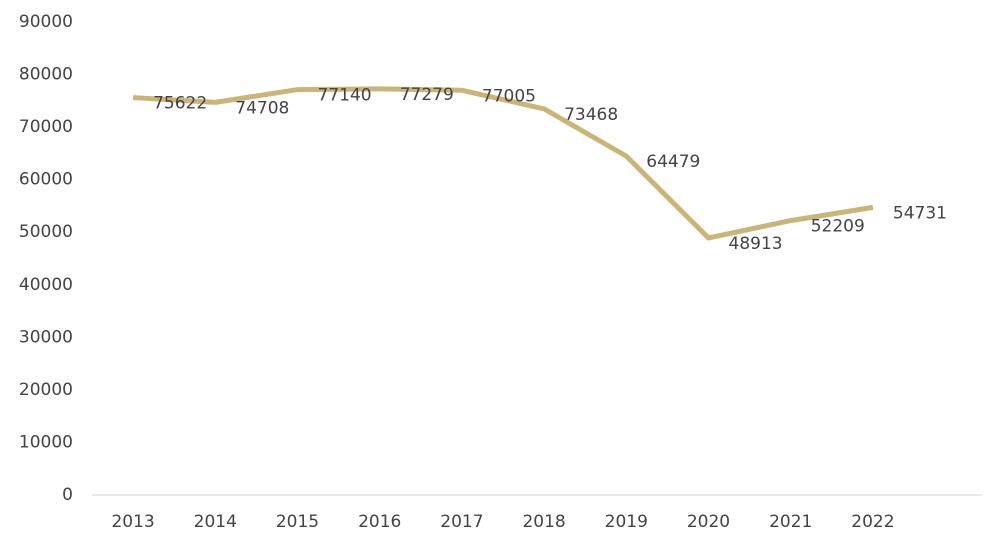 The height and width of the screenshot is (533, 985). What do you see at coordinates (673, 162) in the screenshot?
I see `data-label: 64479` at bounding box center [673, 162].